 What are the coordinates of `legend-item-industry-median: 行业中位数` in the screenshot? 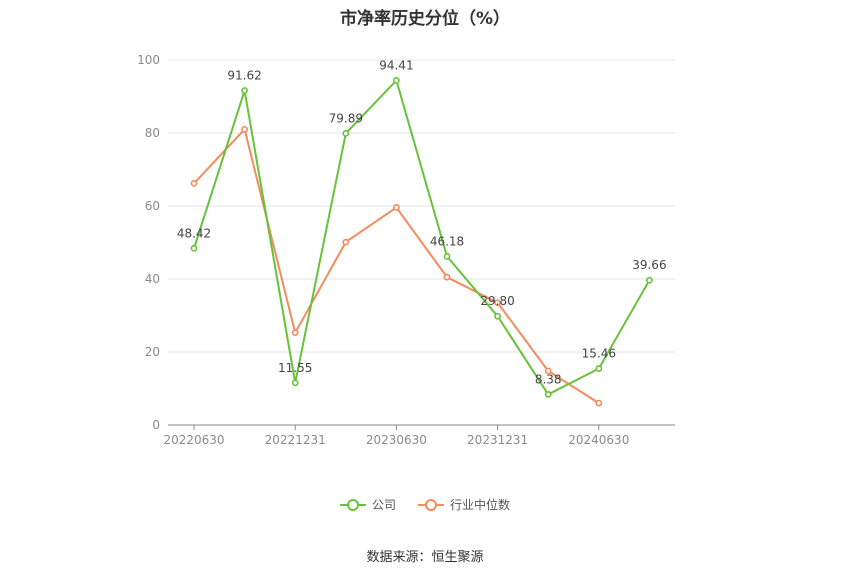 It's located at (464, 504).